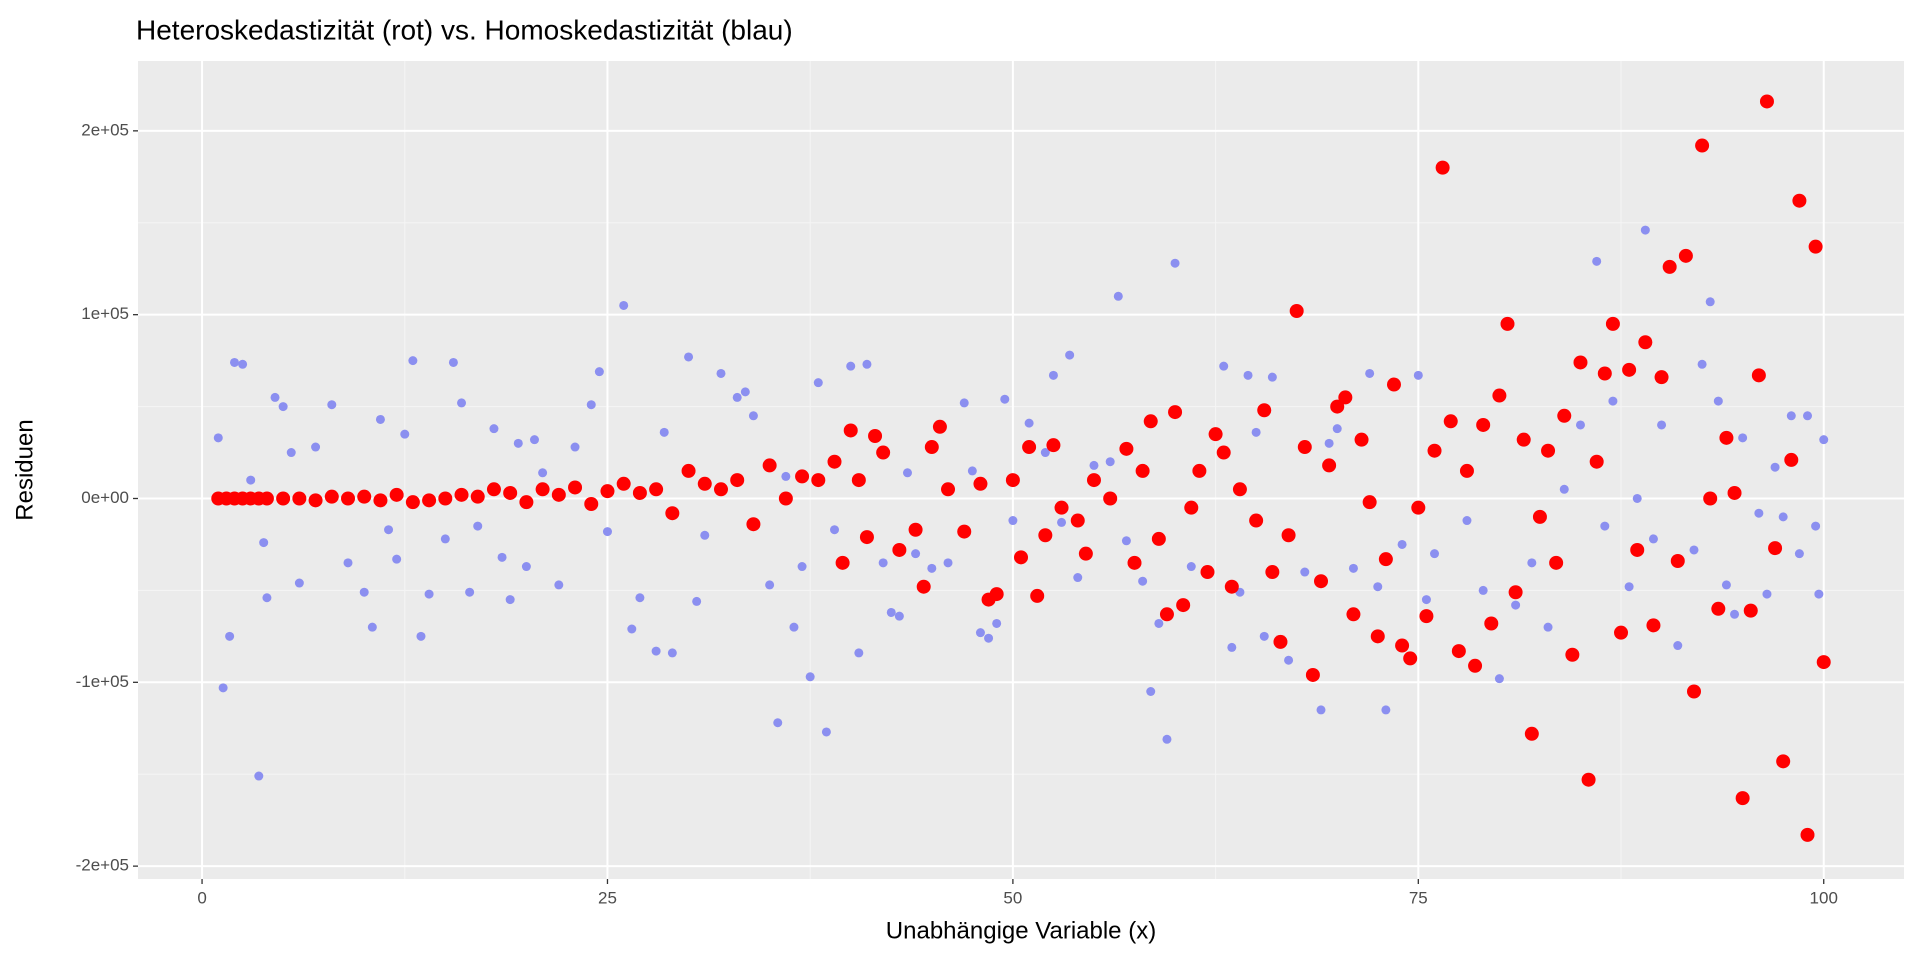 This screenshot has height=960, width=1920. I want to click on x-tick-label: 100, so click(1824, 897).